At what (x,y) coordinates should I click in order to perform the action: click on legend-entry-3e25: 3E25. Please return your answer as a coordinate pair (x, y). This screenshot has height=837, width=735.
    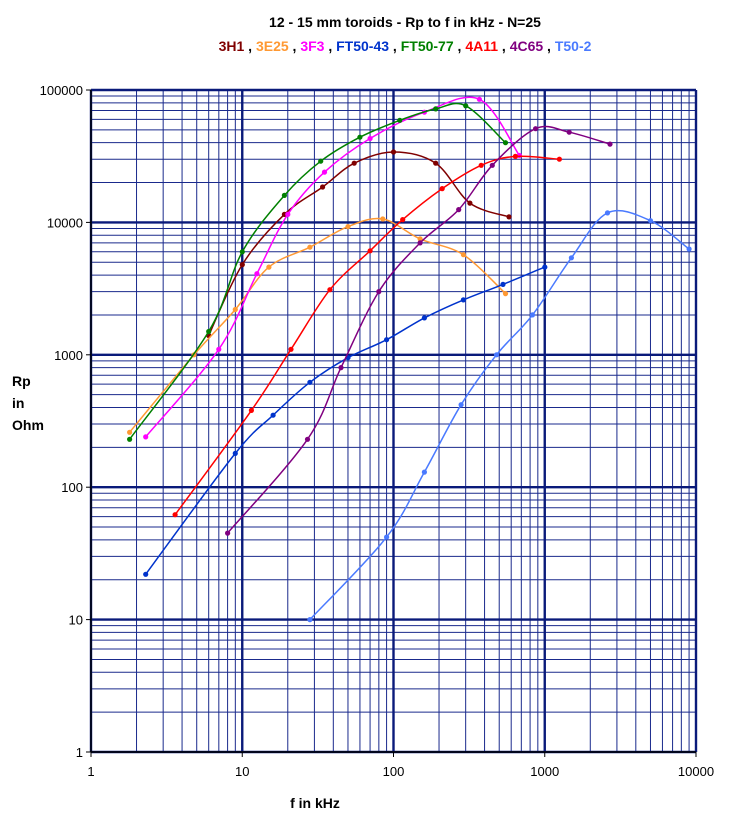
    Looking at the image, I should click on (272, 46).